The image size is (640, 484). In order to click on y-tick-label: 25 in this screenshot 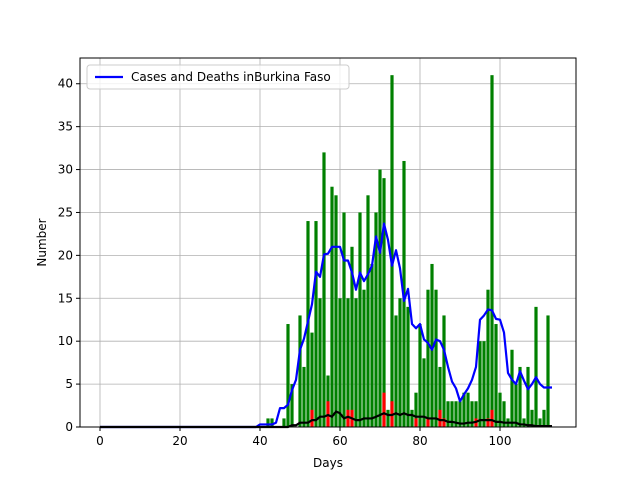, I will do `click(65, 212)`.